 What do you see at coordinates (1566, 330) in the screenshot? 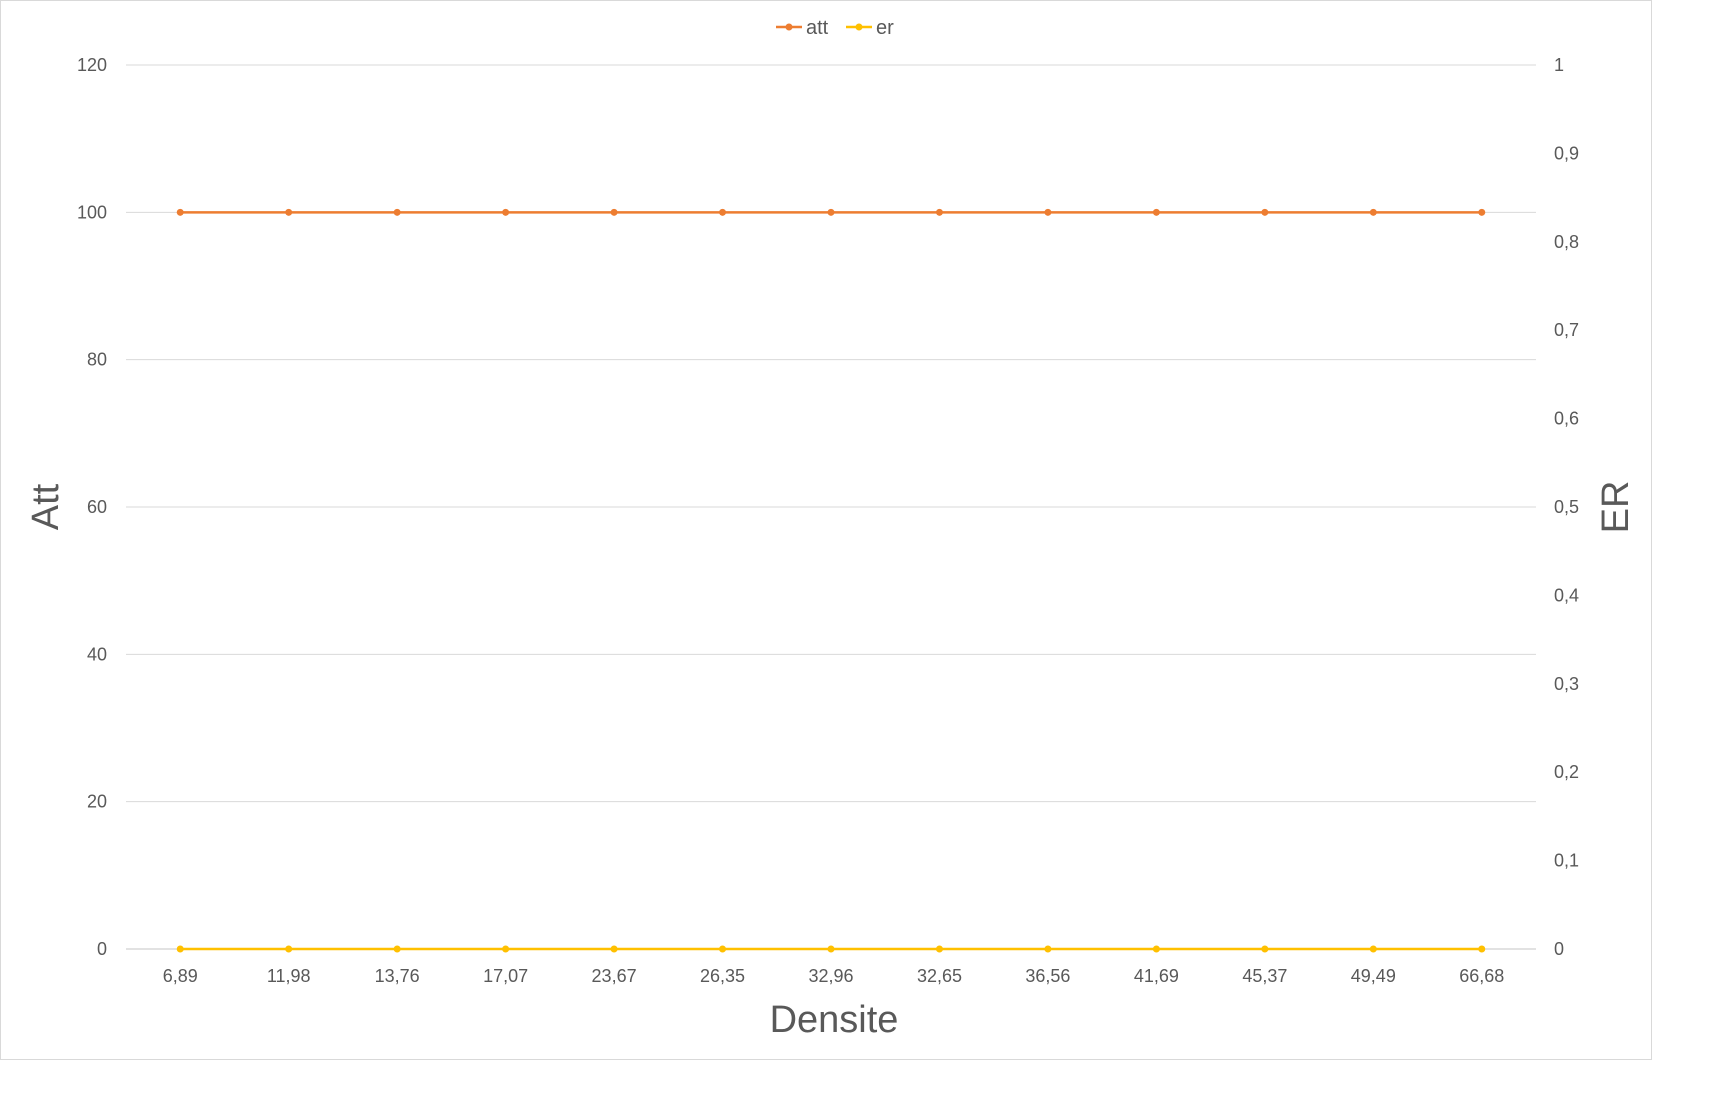
I see `y2-tick-label: 0,7` at bounding box center [1566, 330].